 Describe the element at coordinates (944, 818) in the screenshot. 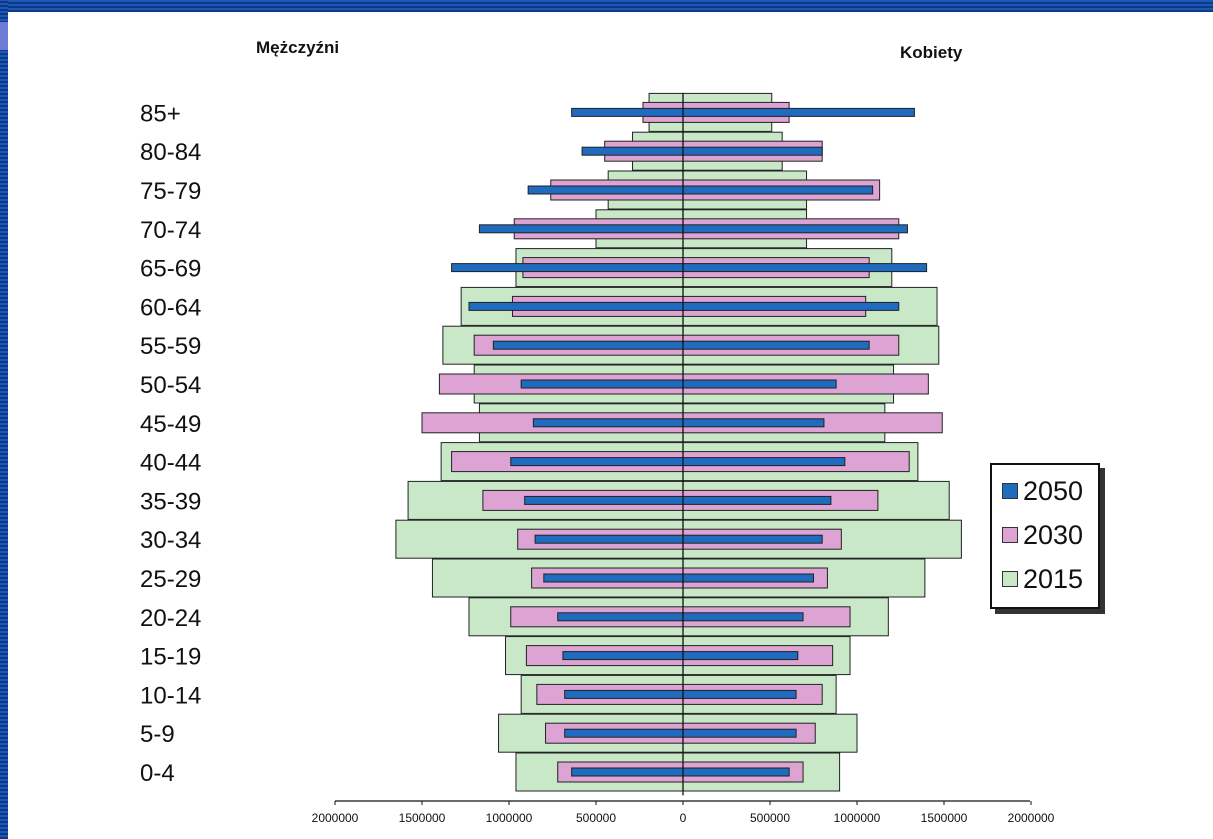

I see `x-tick-label-7: 1500000` at that location.